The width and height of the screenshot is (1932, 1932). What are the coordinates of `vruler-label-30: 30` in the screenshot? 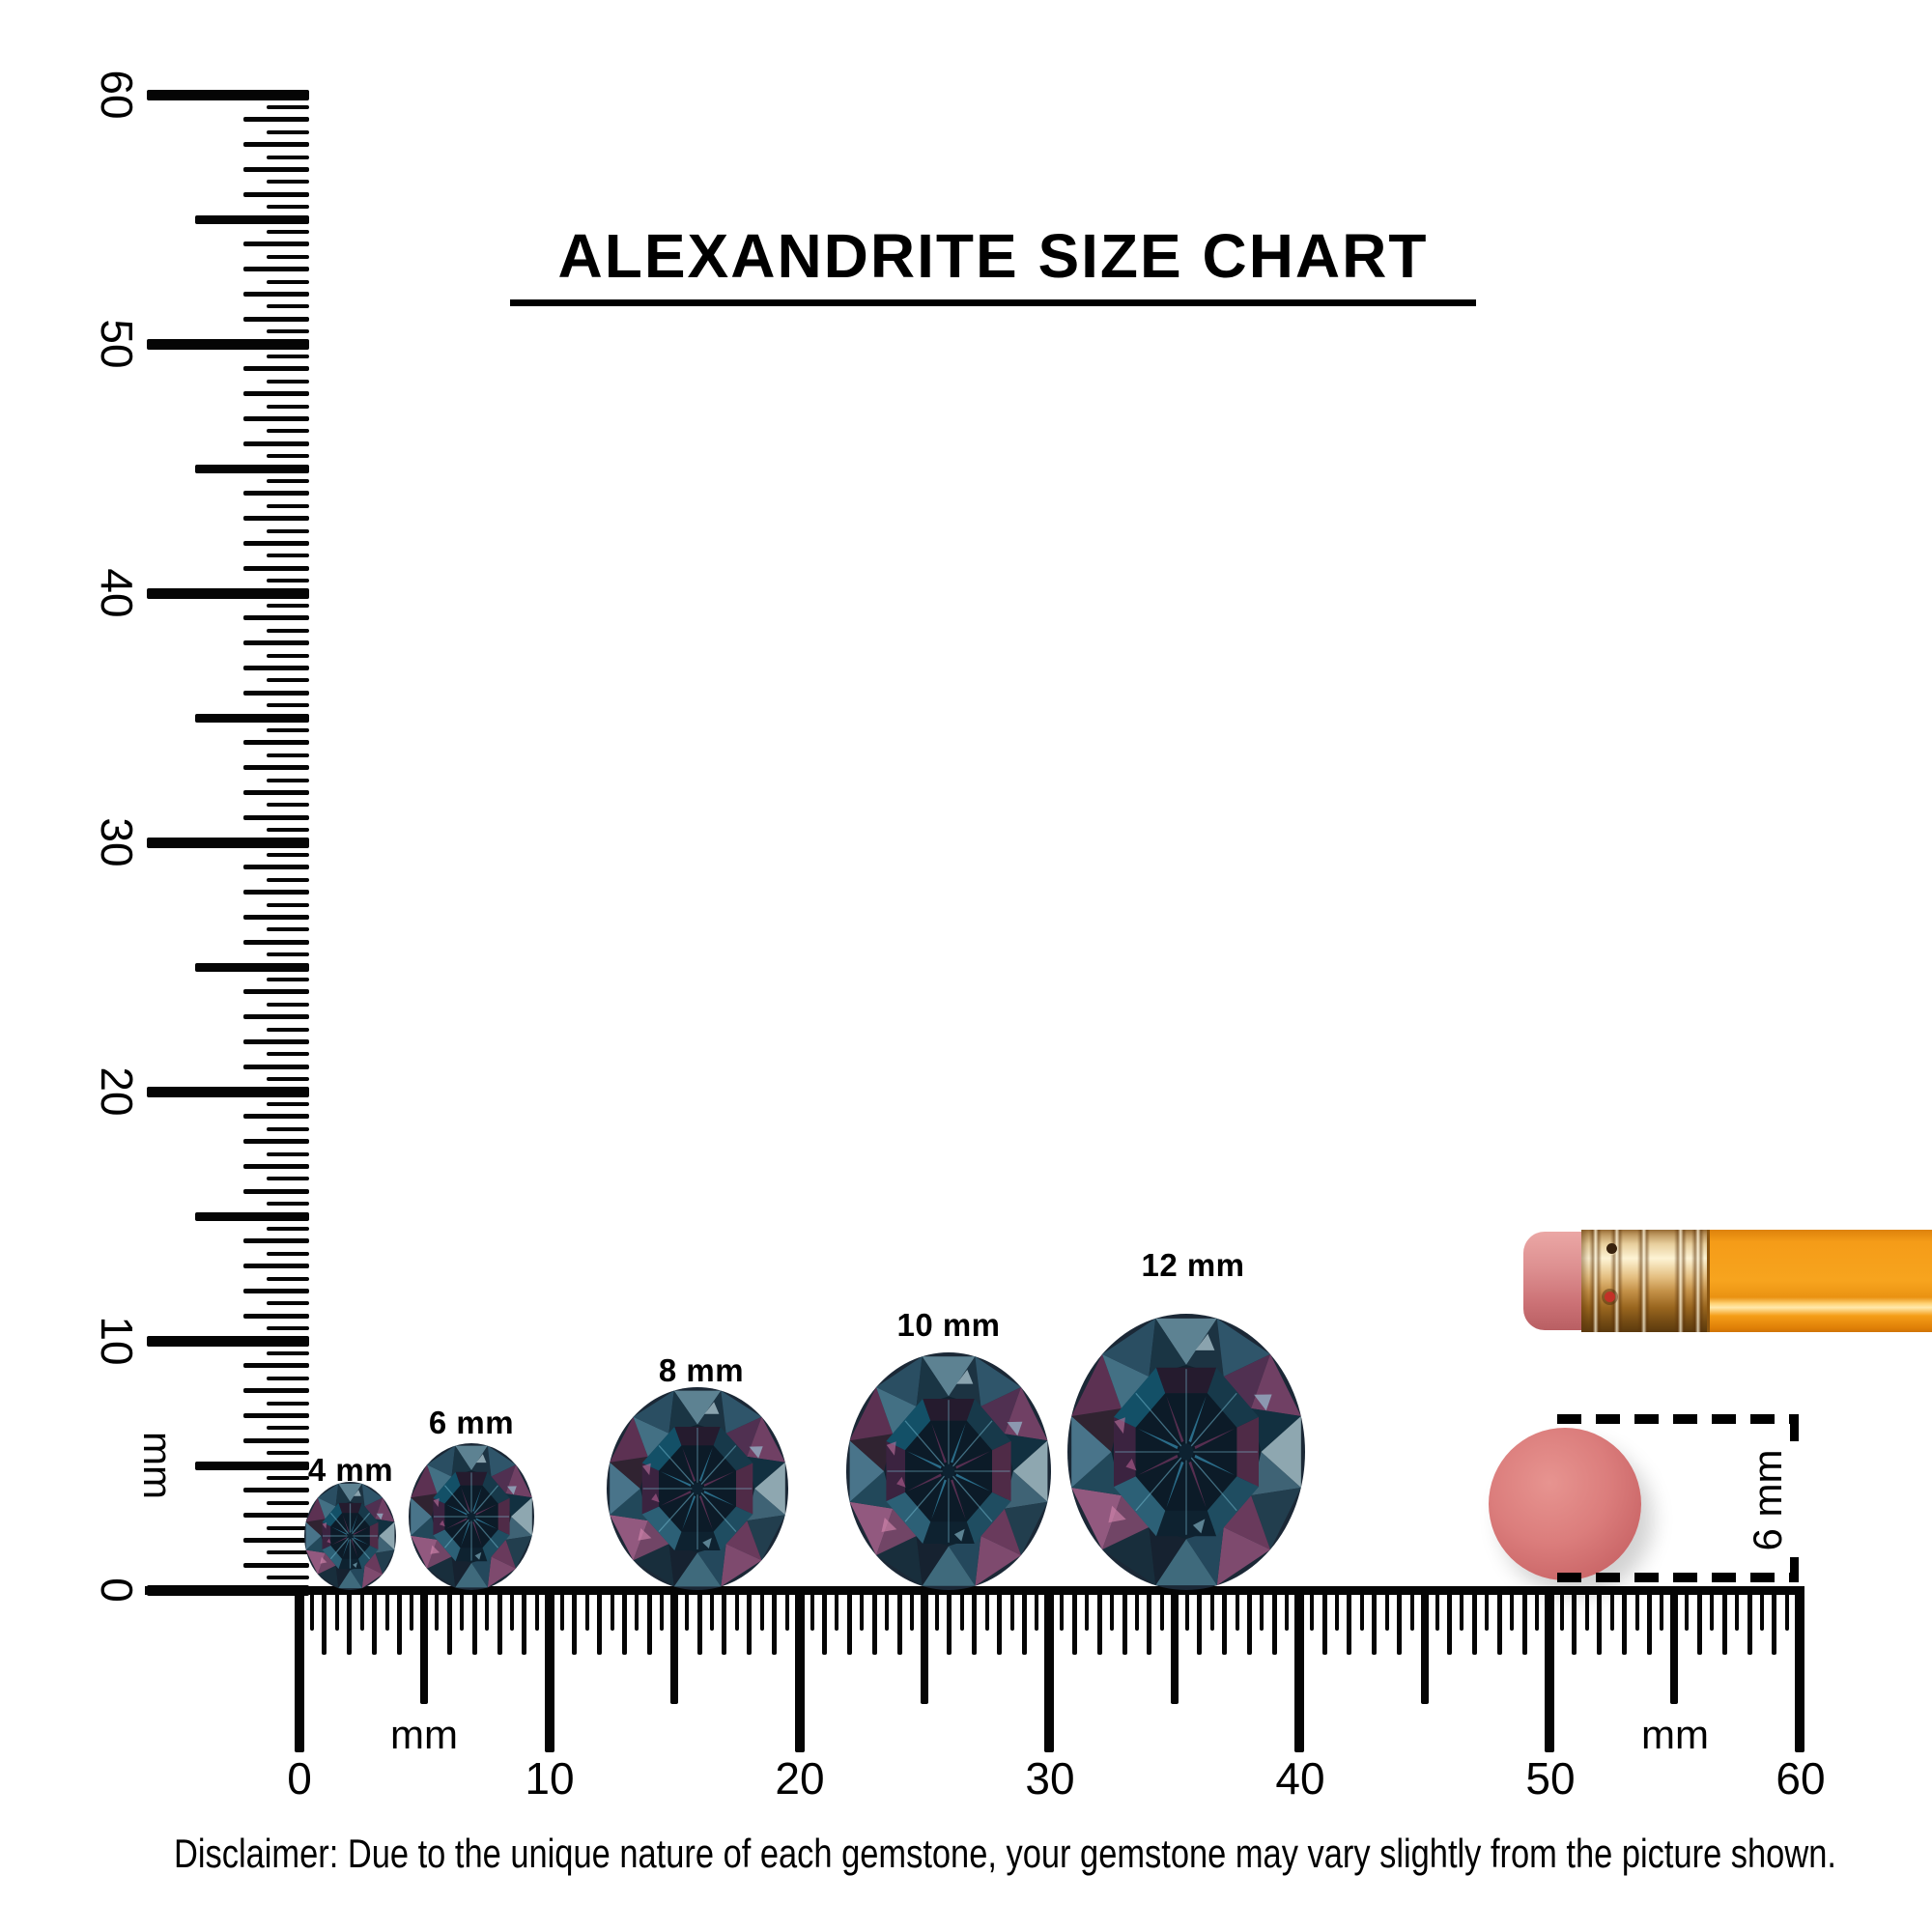 It's located at (117, 842).